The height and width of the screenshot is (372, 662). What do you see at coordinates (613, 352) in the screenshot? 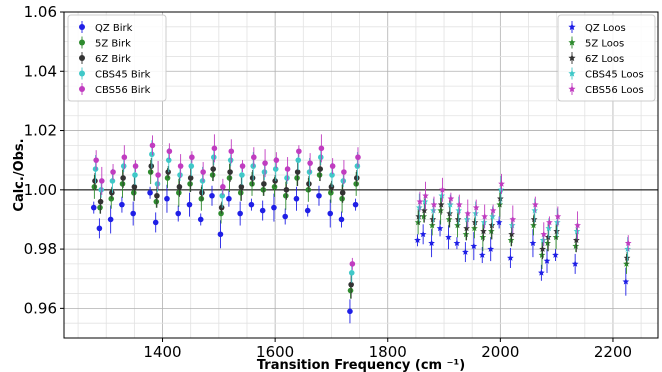
I see `x-tick-label: 2200` at bounding box center [613, 352].